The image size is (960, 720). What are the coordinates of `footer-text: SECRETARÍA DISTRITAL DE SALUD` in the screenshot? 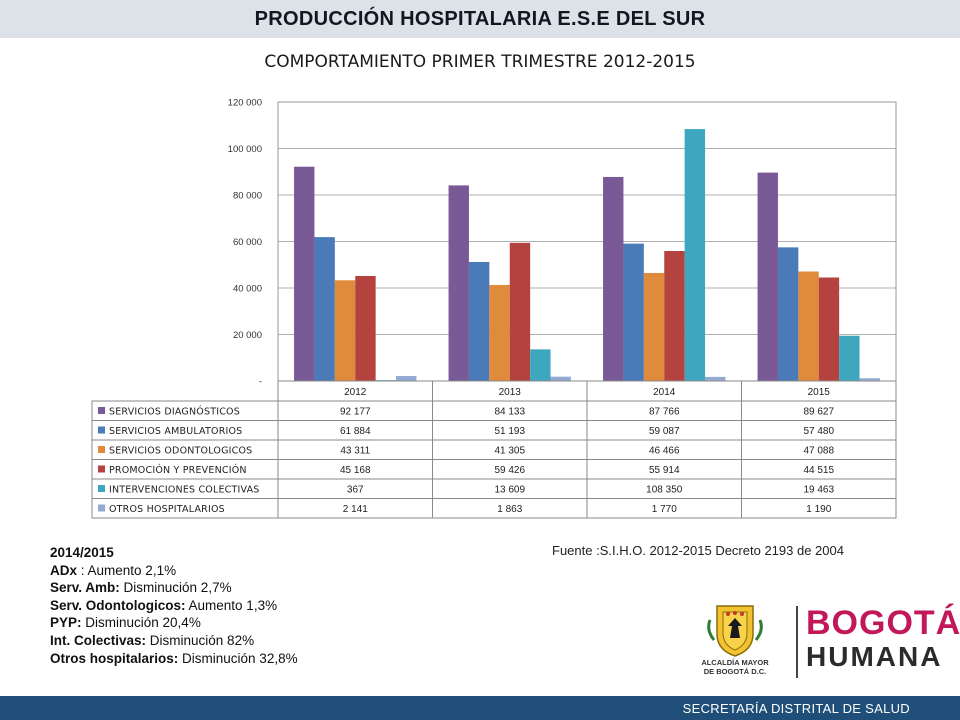 It's located at (796, 708).